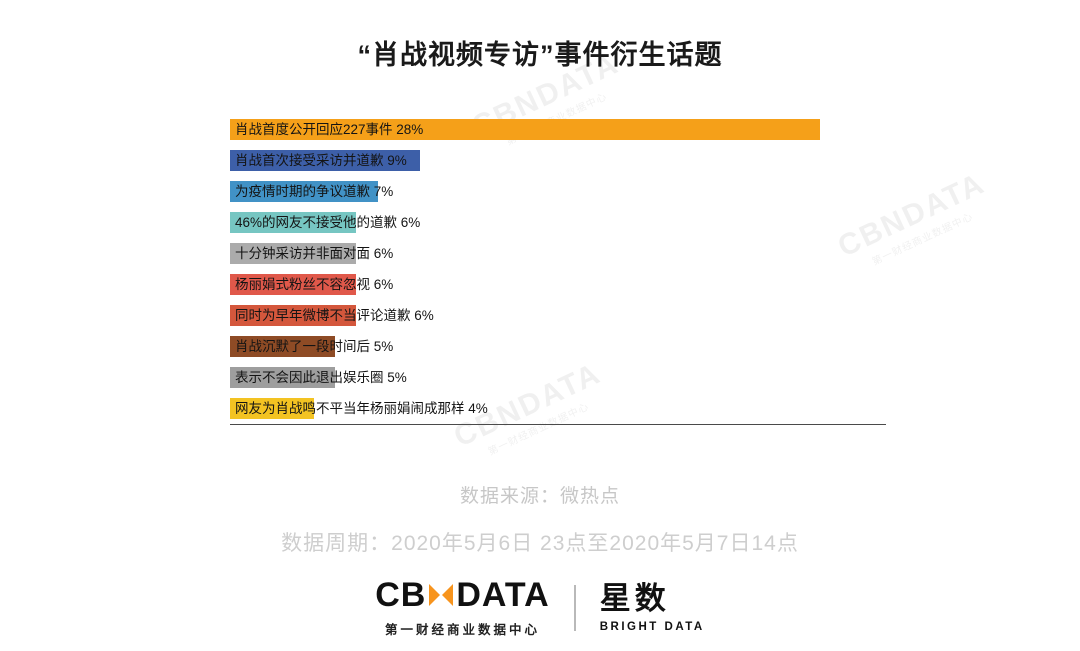 Image resolution: width=1080 pixels, height=651 pixels. Describe the element at coordinates (558, 160) in the screenshot. I see `bar-row: 肖战首次接受采访并道歉 9%` at that location.